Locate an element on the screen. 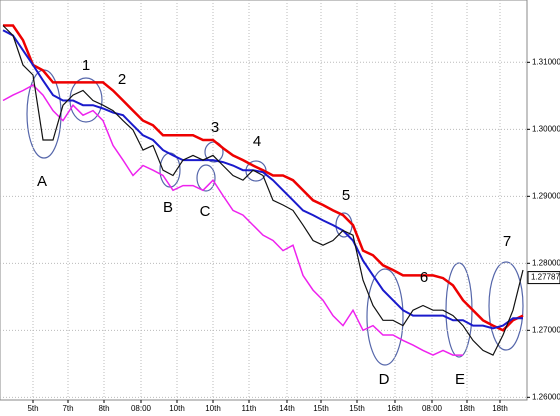 This screenshot has height=416, width=560. annotation: 6 is located at coordinates (424, 277).